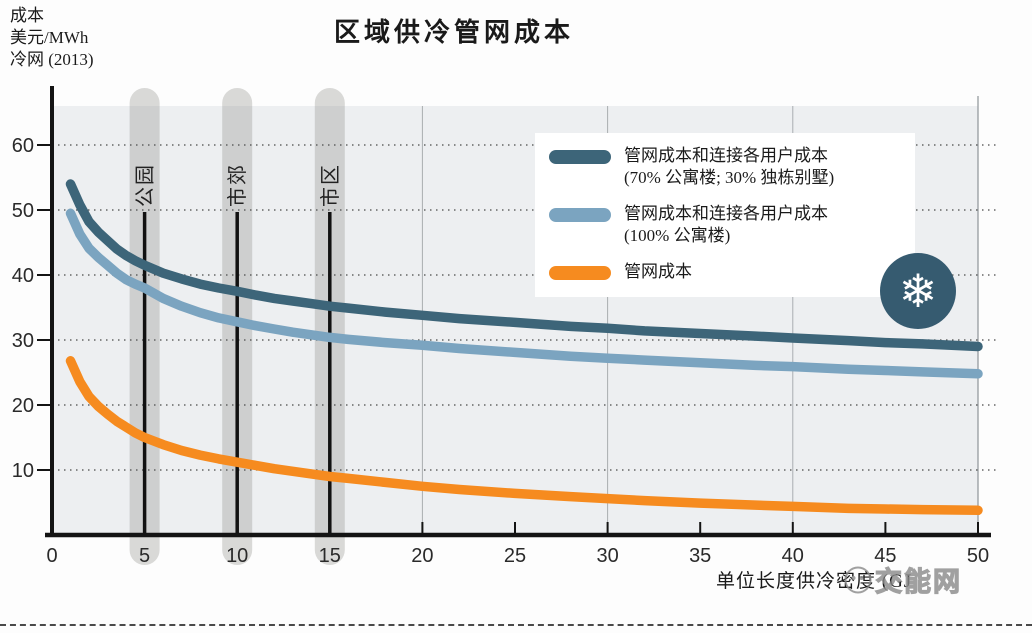 This screenshot has width=1032, height=633. I want to click on zone-label: 市郊, so click(237, 185).